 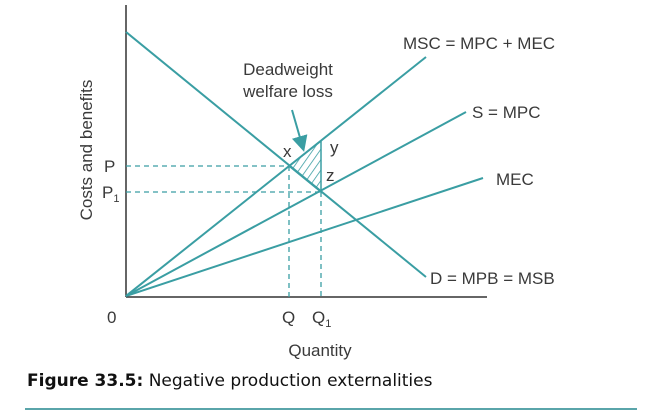 What do you see at coordinates (85, 381) in the screenshot?
I see `figure-number: Figure 33.5:` at bounding box center [85, 381].